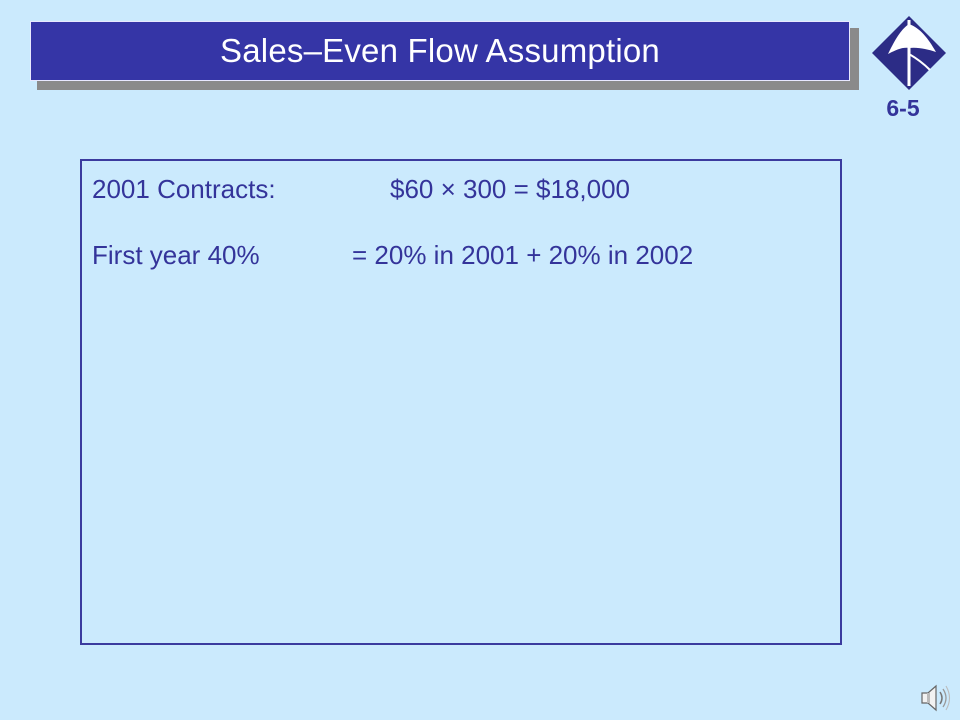  I want to click on slide-title: Sales–Even Flow Assumption, so click(440, 50).